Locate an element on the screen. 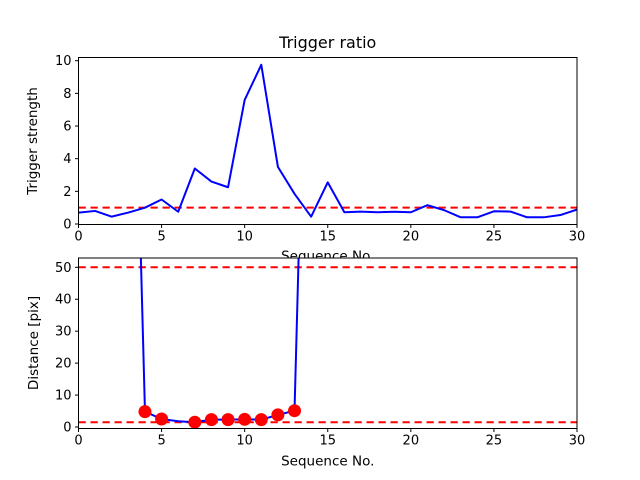  bottom-plot-ylabel: Distance [pix] is located at coordinates (34, 343).